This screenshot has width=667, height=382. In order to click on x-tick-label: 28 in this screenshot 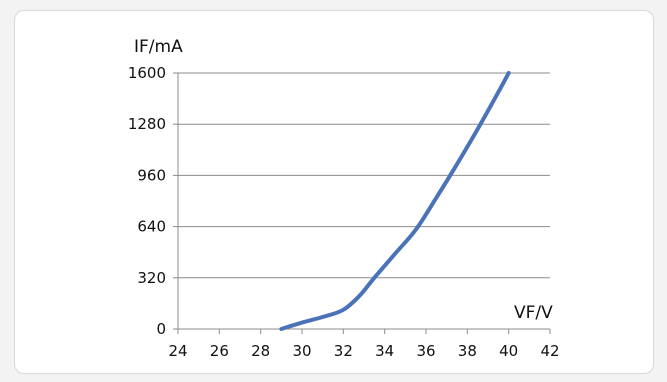, I will do `click(260, 351)`.